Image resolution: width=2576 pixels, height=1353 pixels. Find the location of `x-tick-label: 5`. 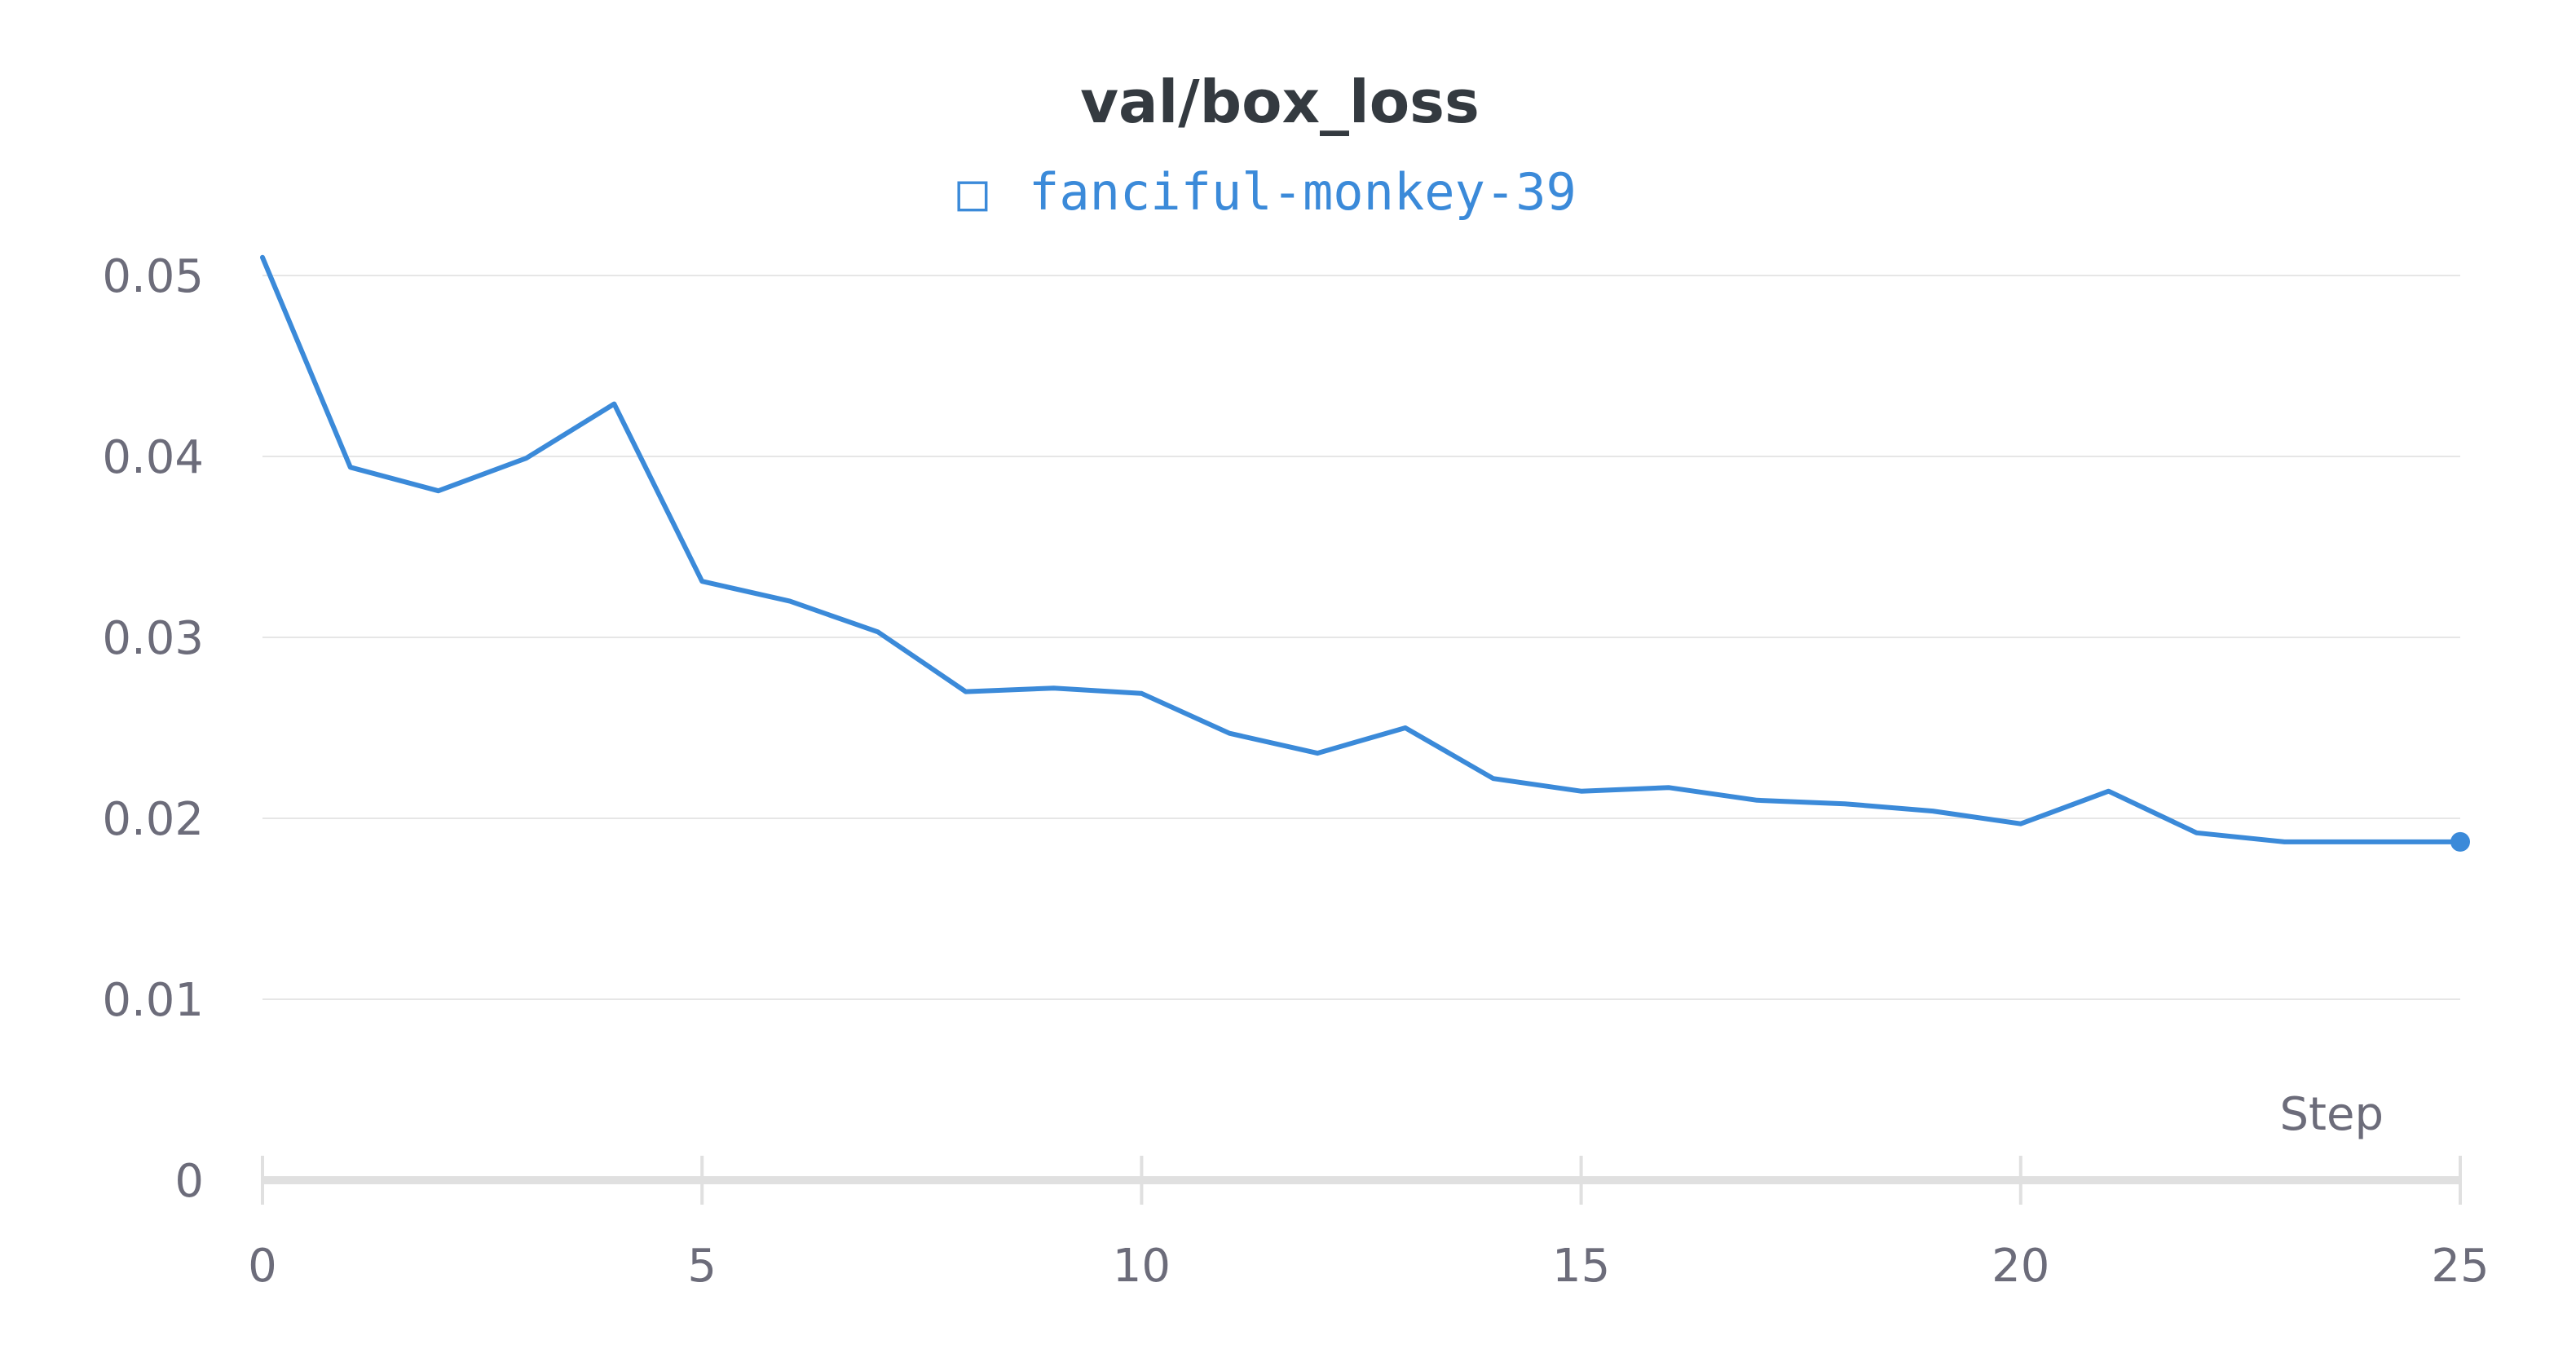

x-tick-label: 5 is located at coordinates (702, 1266).